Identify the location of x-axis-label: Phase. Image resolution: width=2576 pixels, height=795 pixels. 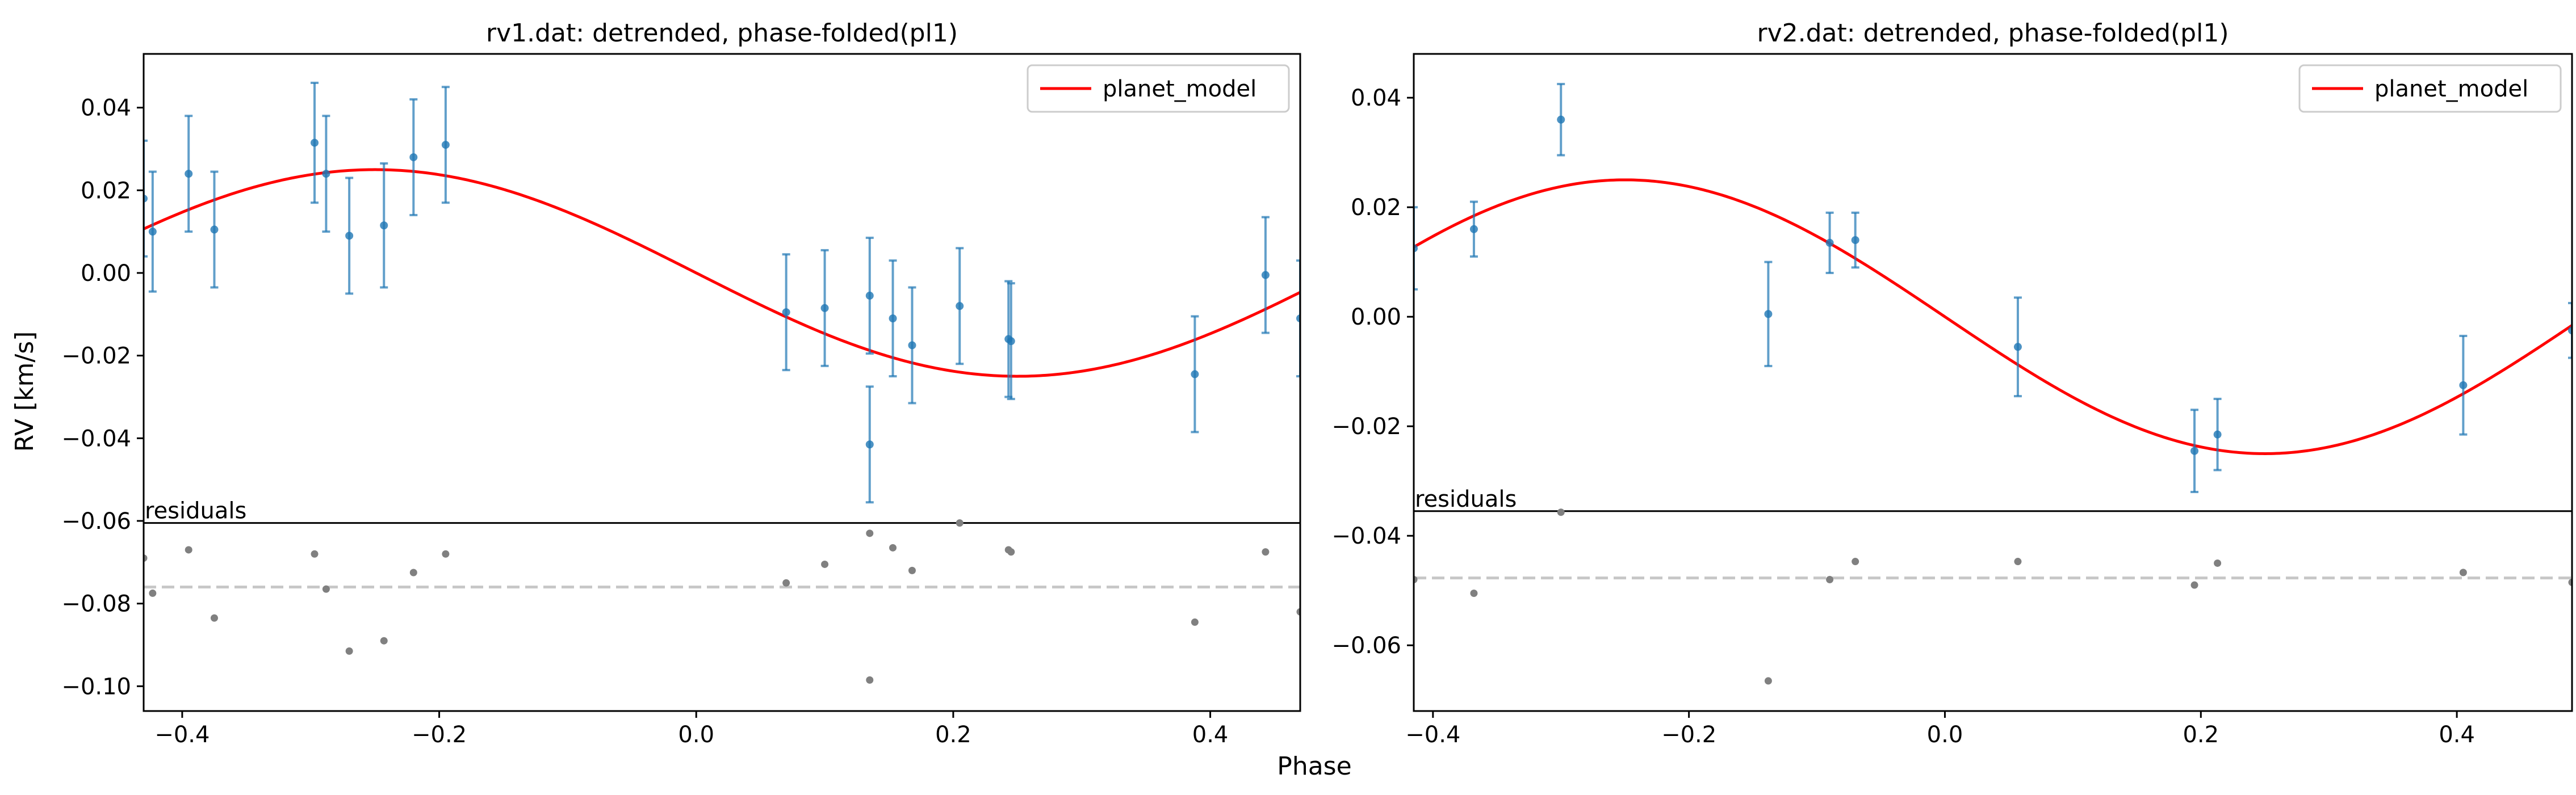
(1314, 766).